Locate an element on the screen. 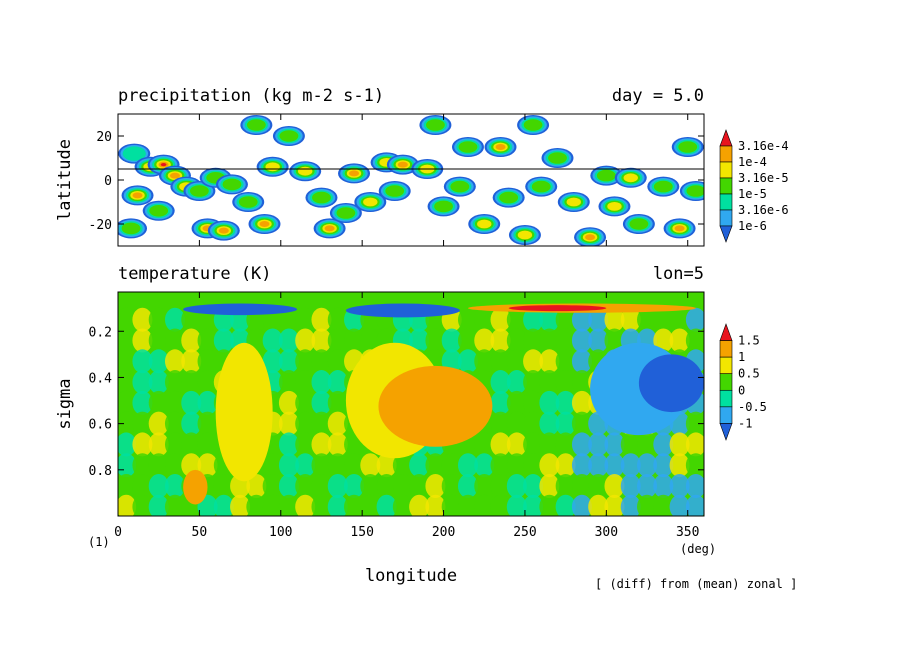 Image resolution: width=904 pixels, height=654 pixels. panel-label: (1) is located at coordinates (99, 542).